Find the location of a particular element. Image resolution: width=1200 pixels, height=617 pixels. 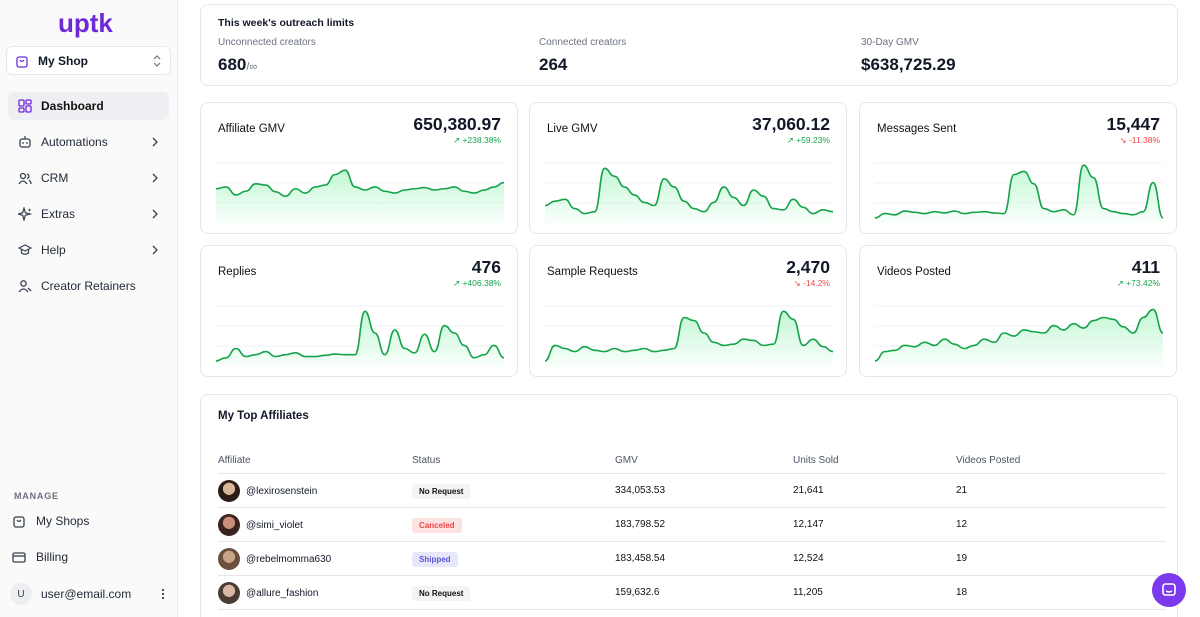

column-header-gmv: GMV is located at coordinates (626, 460).